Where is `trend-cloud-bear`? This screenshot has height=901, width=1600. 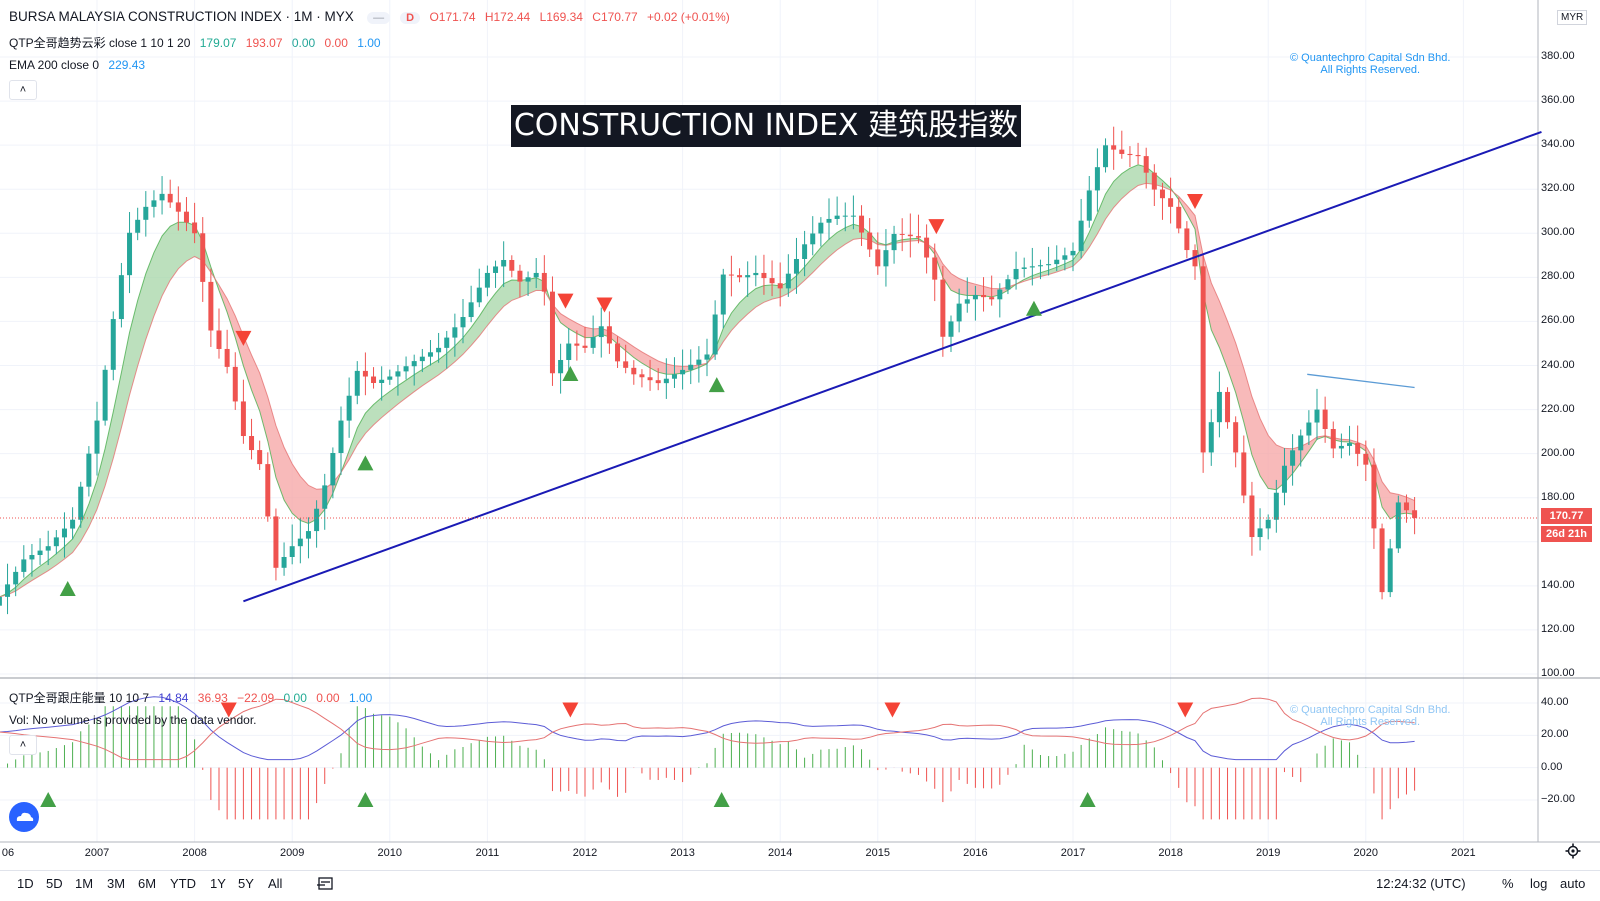 trend-cloud-bear is located at coordinates (284, 404).